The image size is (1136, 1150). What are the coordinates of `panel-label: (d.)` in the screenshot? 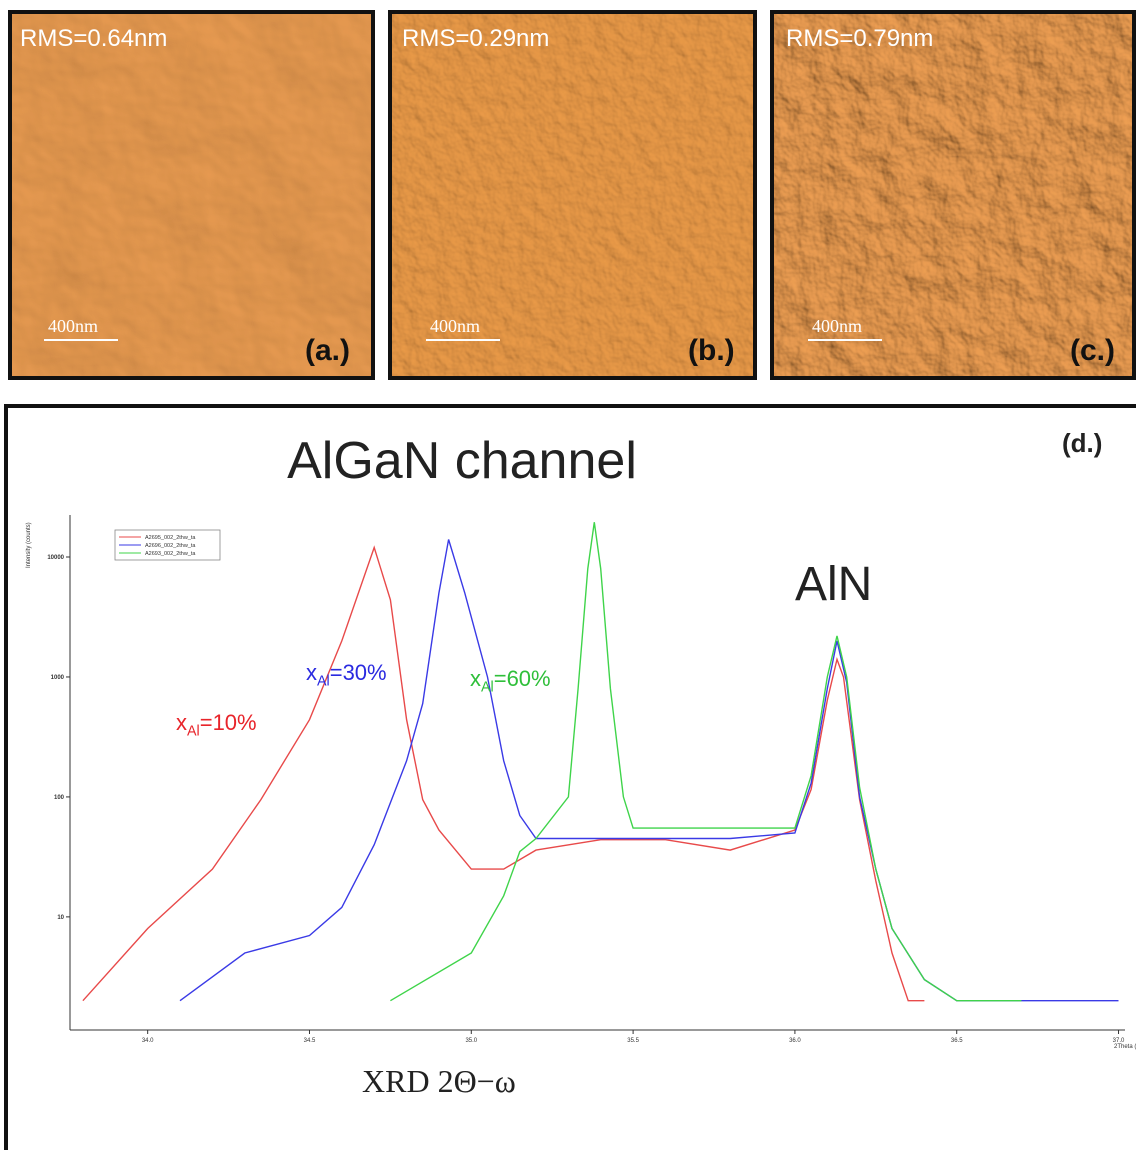 It's located at (1082, 443).